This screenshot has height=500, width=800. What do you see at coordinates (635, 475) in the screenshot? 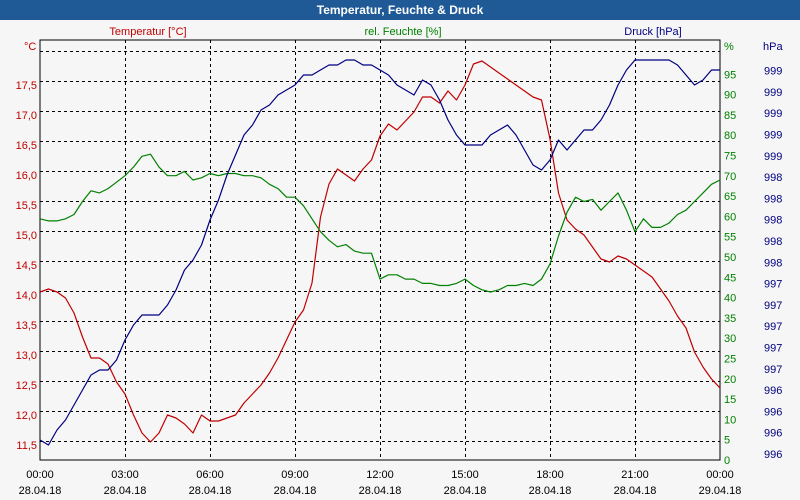
I see `x-tick-time: 21:00` at bounding box center [635, 475].